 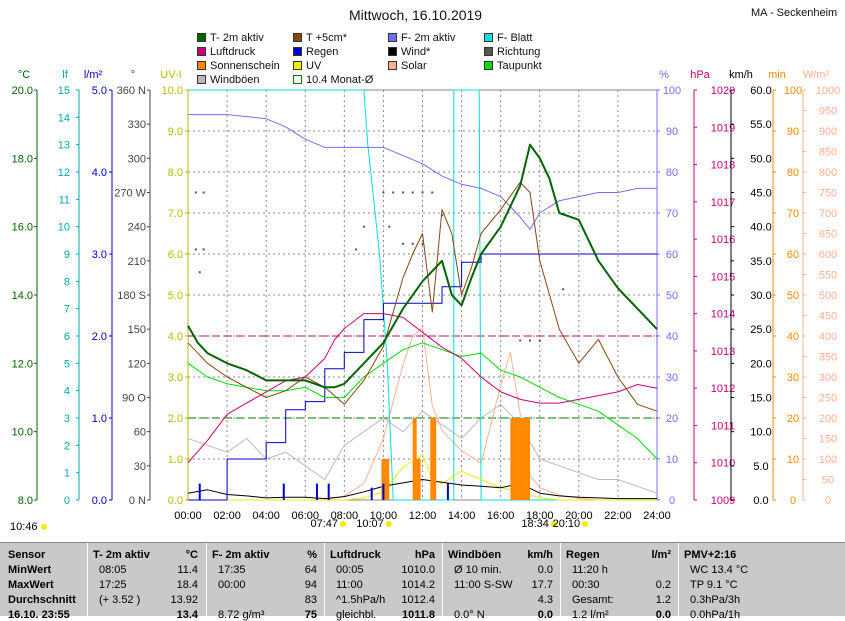 What do you see at coordinates (816, 75) in the screenshot?
I see `y-axis-unit: W/m²` at bounding box center [816, 75].